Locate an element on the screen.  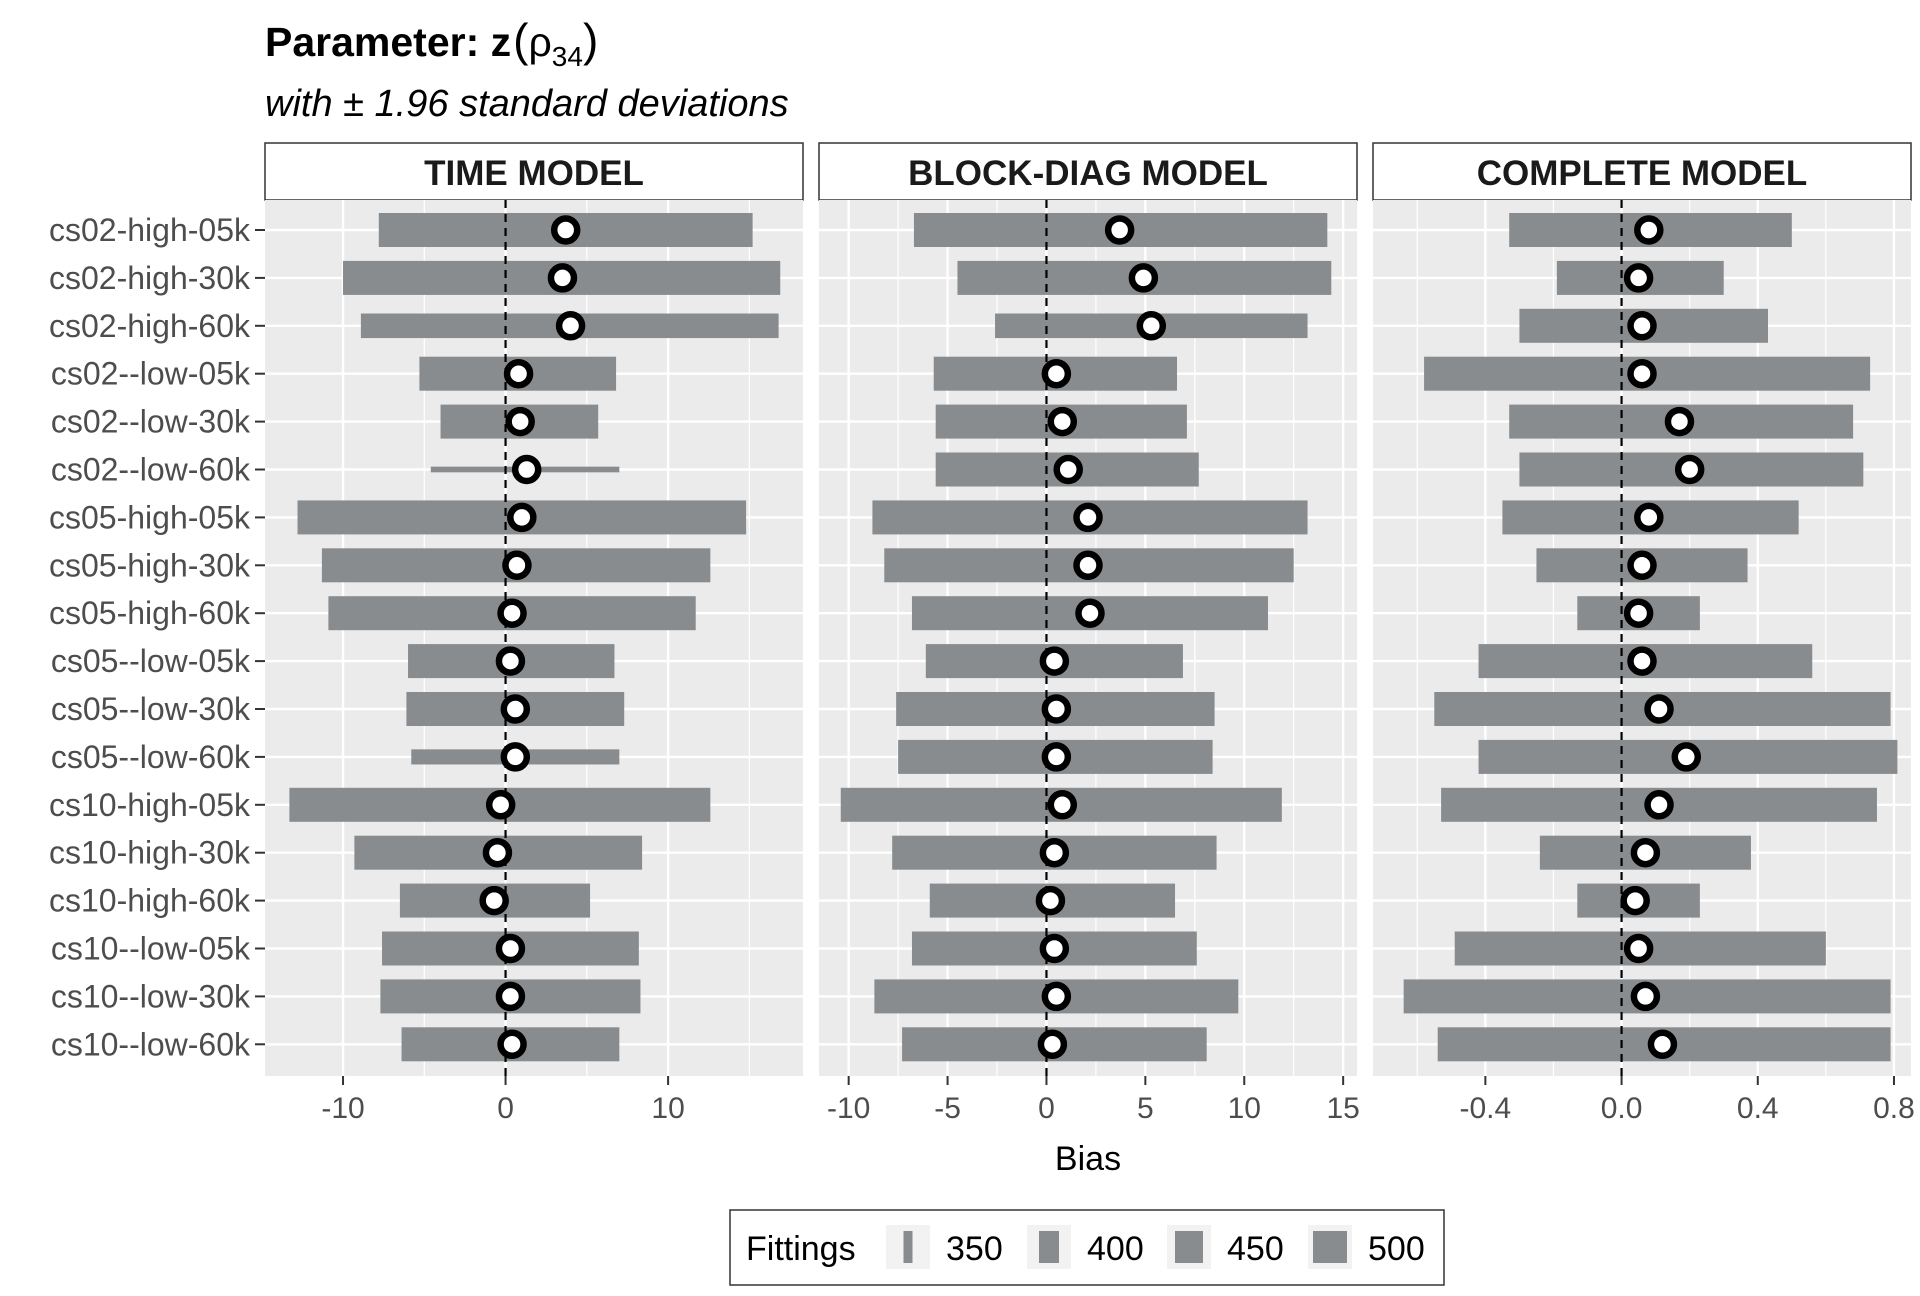
y-tick-label: cs02-high-60k is located at coordinates (150, 326).